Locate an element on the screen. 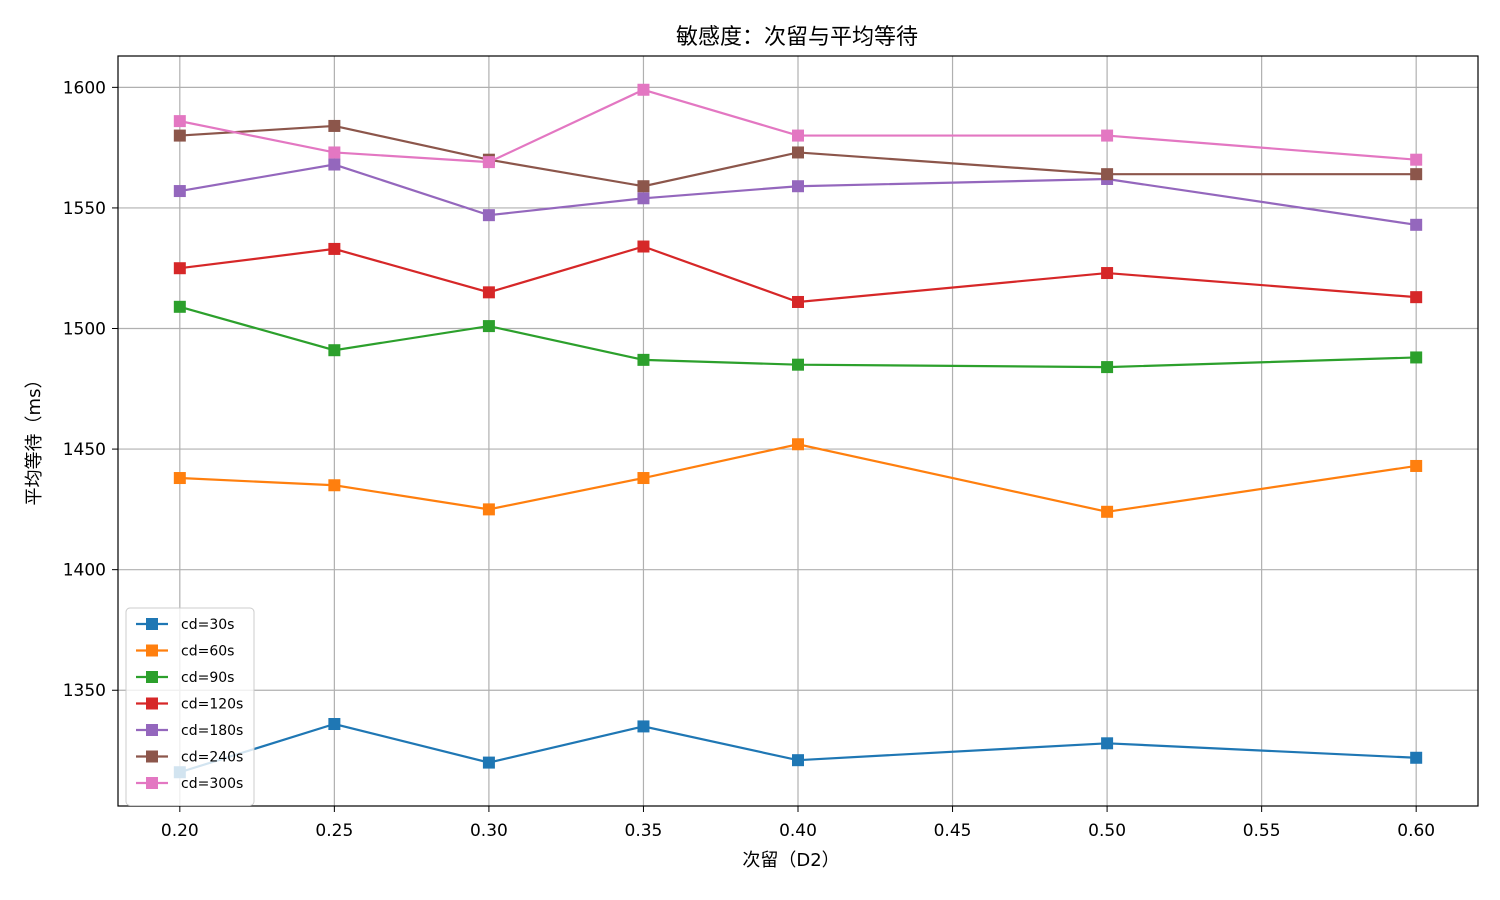 This screenshot has height=900, width=1500. legend-label: cd=120s is located at coordinates (212, 705).